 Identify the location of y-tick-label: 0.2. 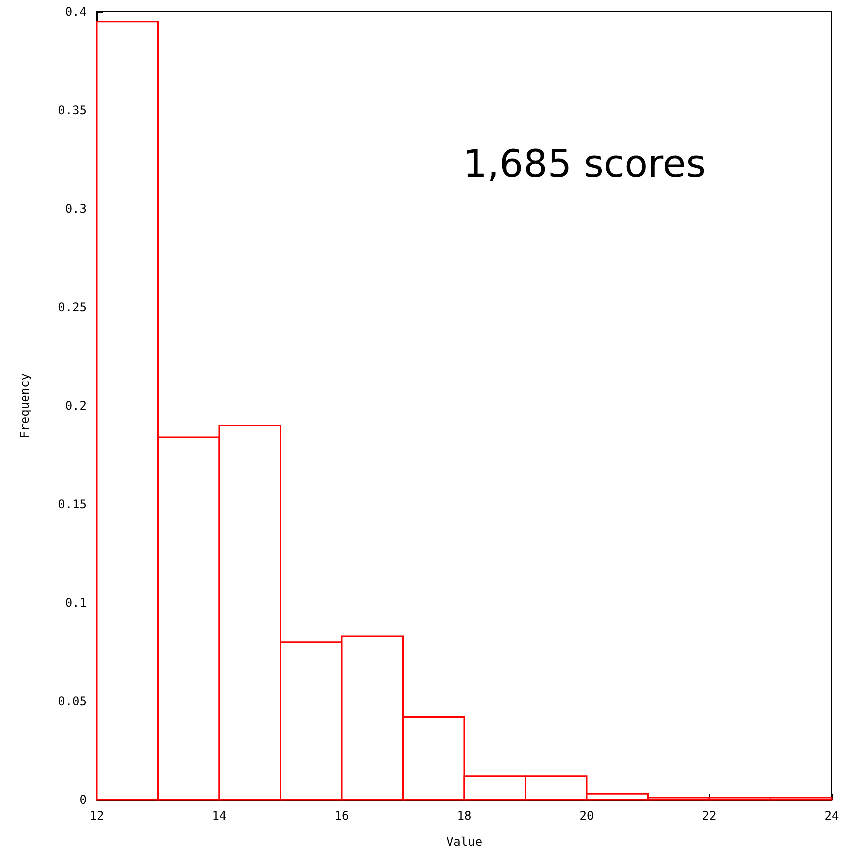
(76, 406).